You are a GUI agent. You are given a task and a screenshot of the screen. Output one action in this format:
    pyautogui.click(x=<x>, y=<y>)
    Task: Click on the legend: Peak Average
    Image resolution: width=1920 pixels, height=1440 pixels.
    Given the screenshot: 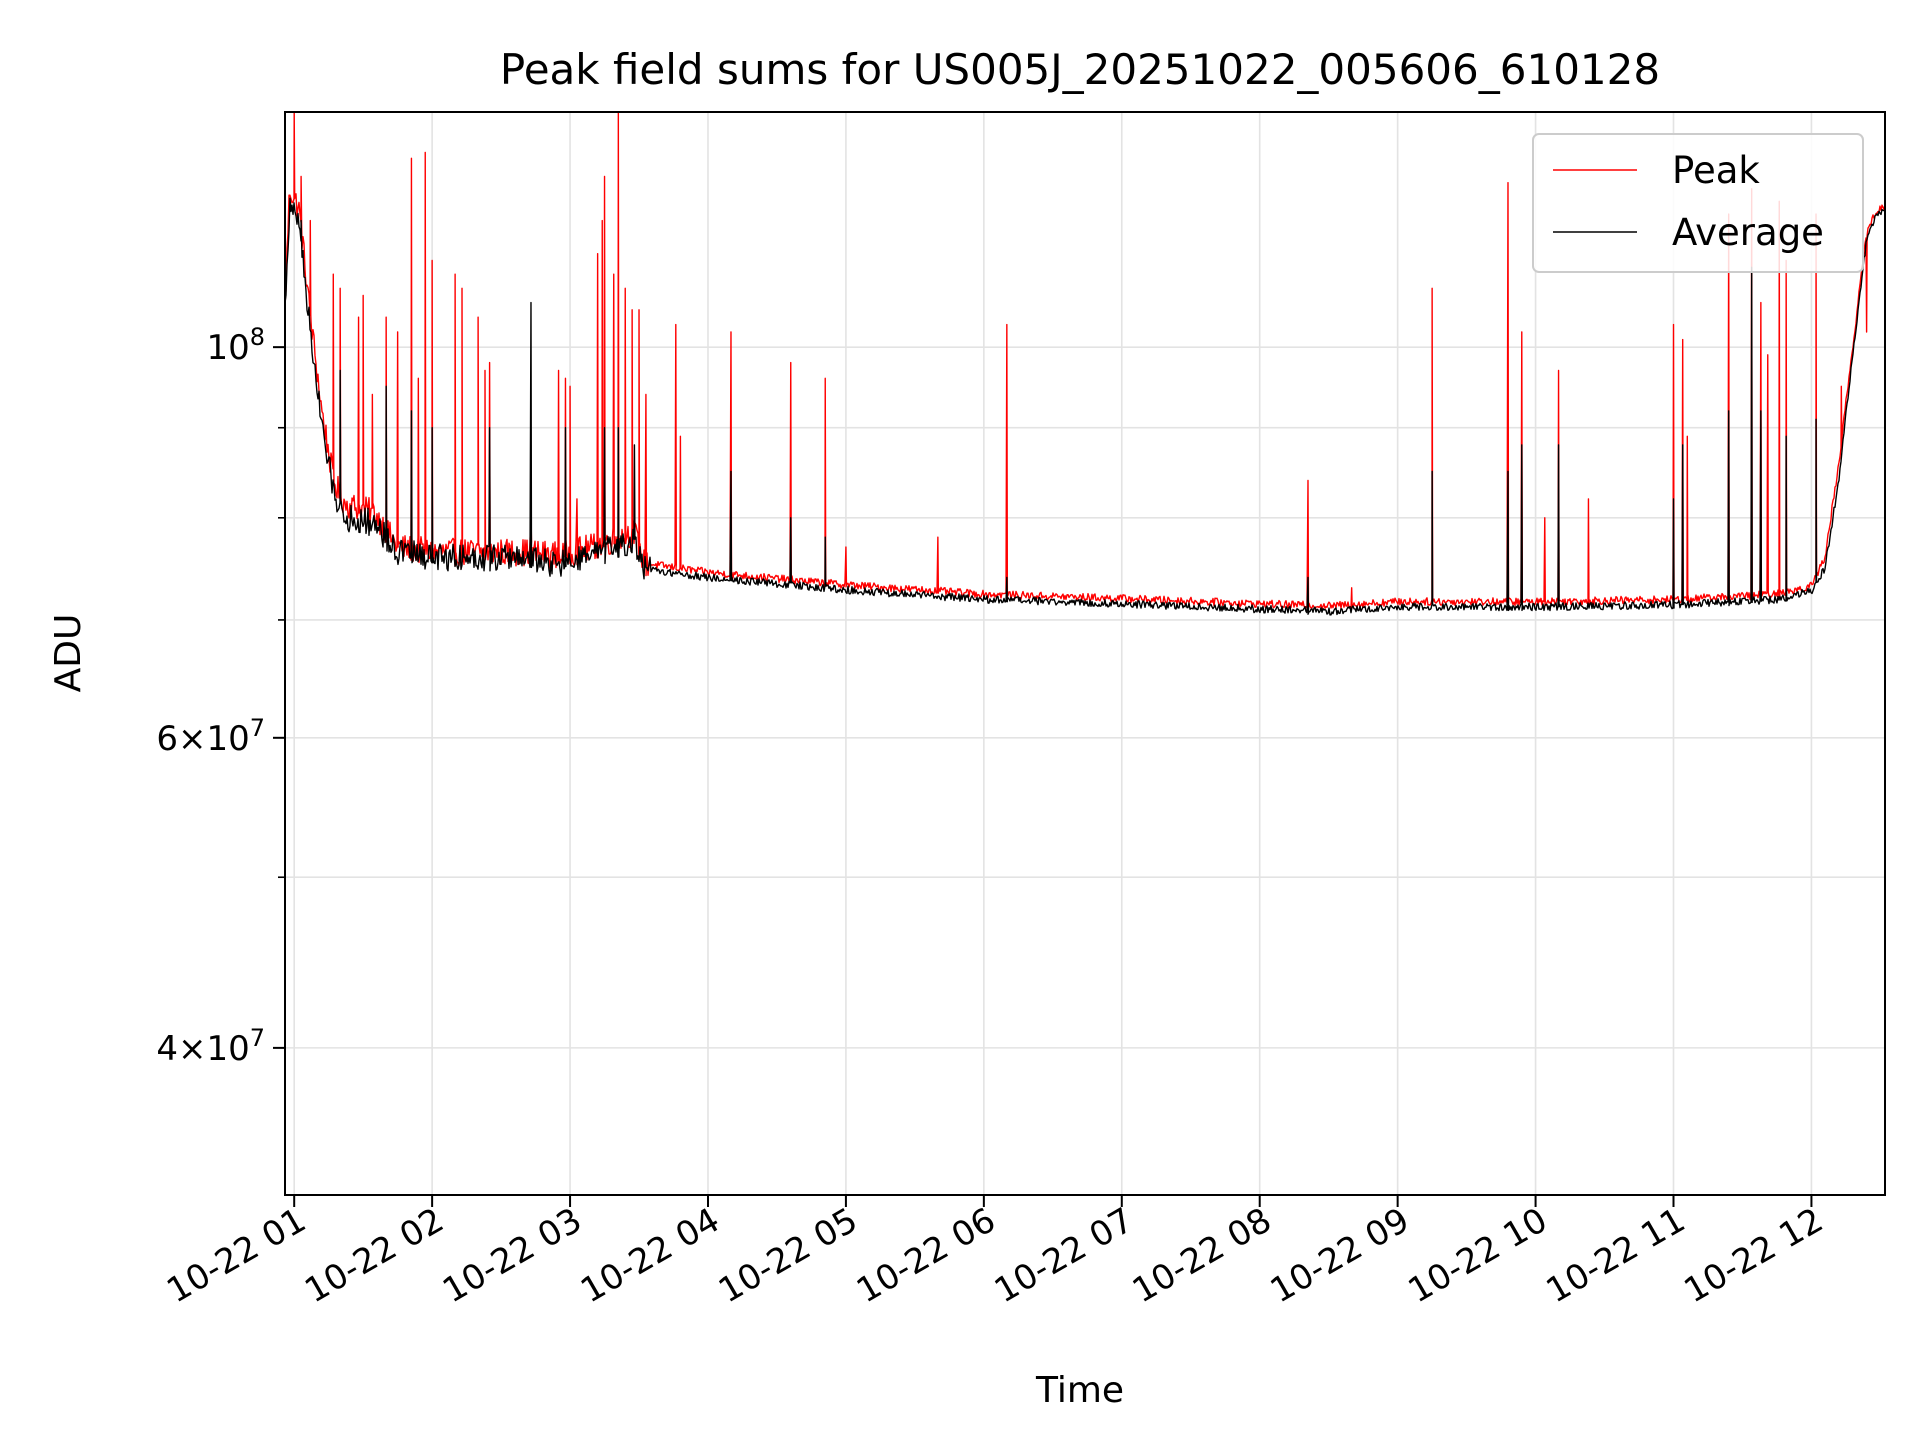 What is the action you would take?
    pyautogui.click(x=1698, y=203)
    